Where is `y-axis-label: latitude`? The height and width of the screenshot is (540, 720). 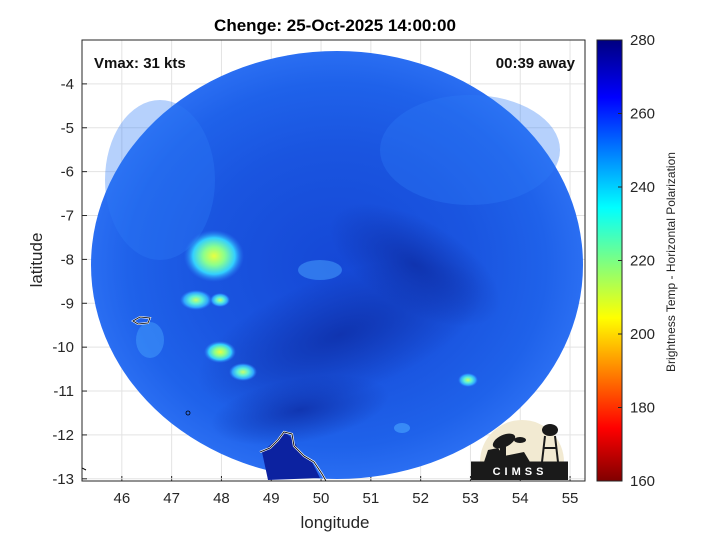
y-axis-label: latitude is located at coordinates (36, 260).